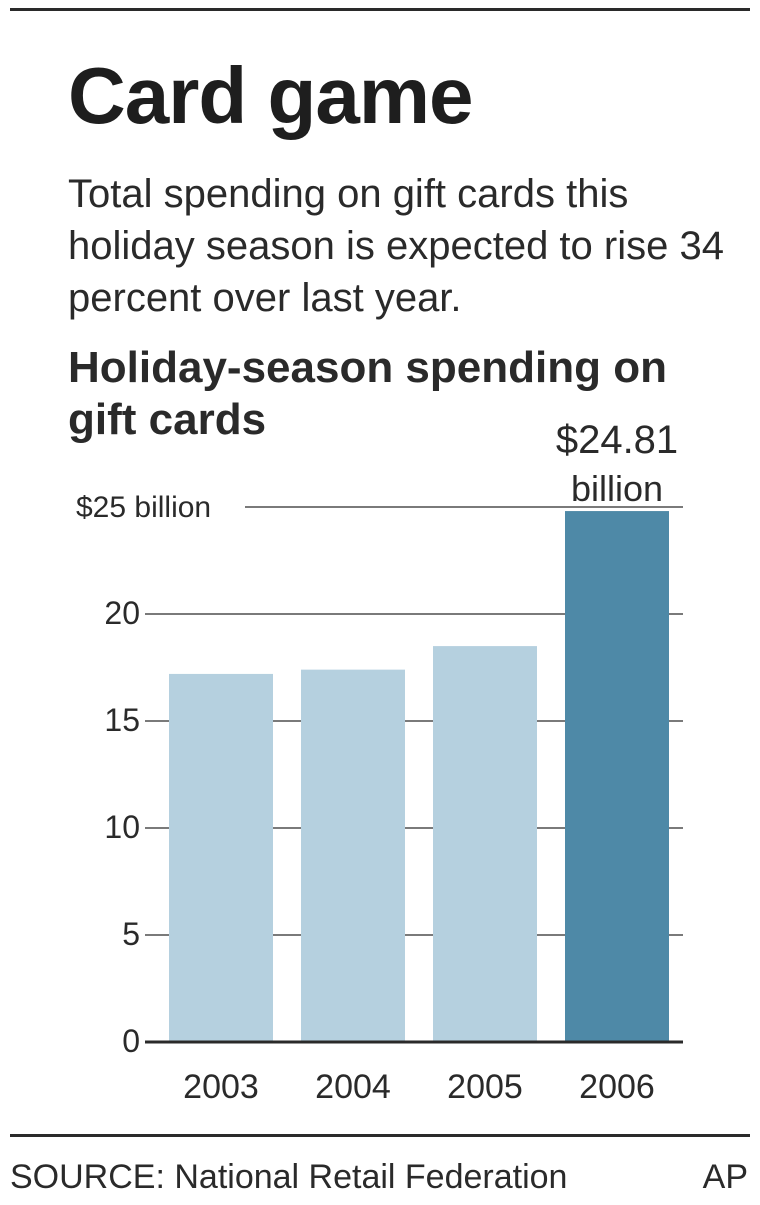 The height and width of the screenshot is (1205, 760). What do you see at coordinates (270, 95) in the screenshot?
I see `headline: Card game` at bounding box center [270, 95].